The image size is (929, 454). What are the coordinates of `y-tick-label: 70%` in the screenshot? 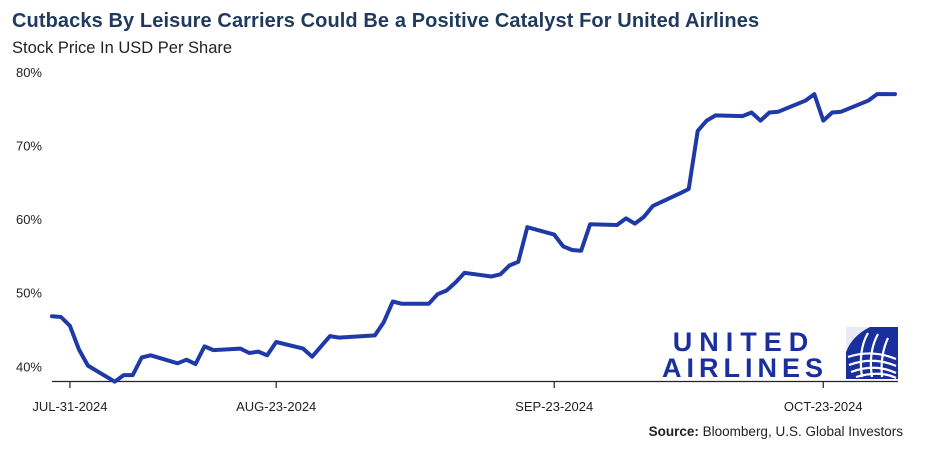 It's located at (29, 146).